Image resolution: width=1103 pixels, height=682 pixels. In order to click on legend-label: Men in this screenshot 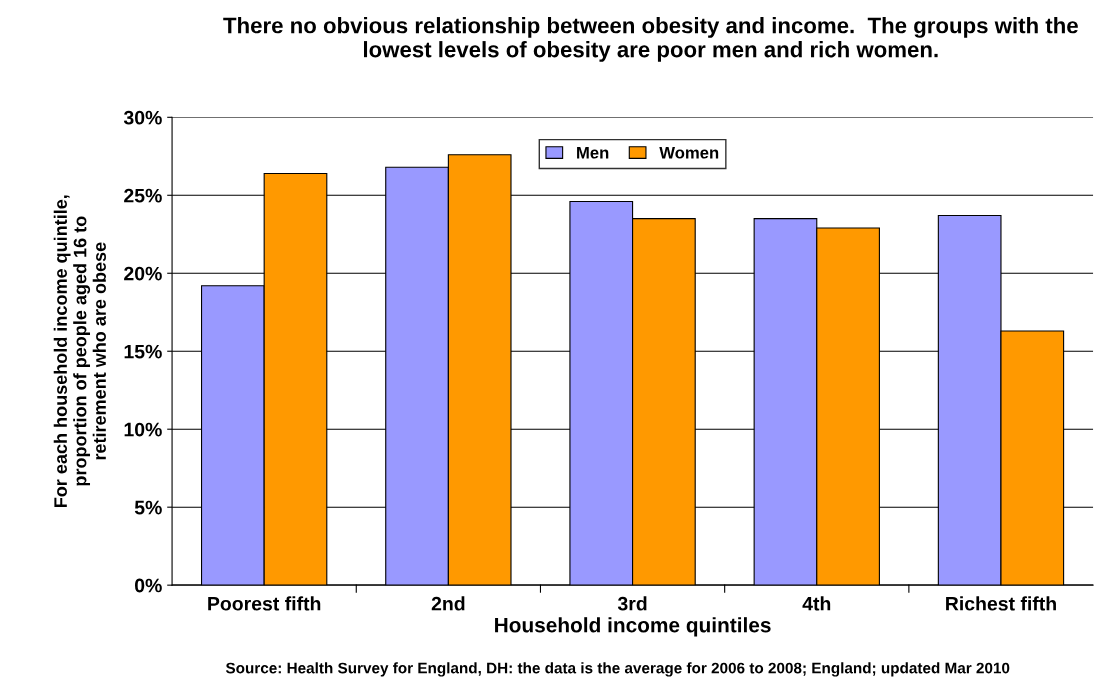, I will do `click(593, 152)`.